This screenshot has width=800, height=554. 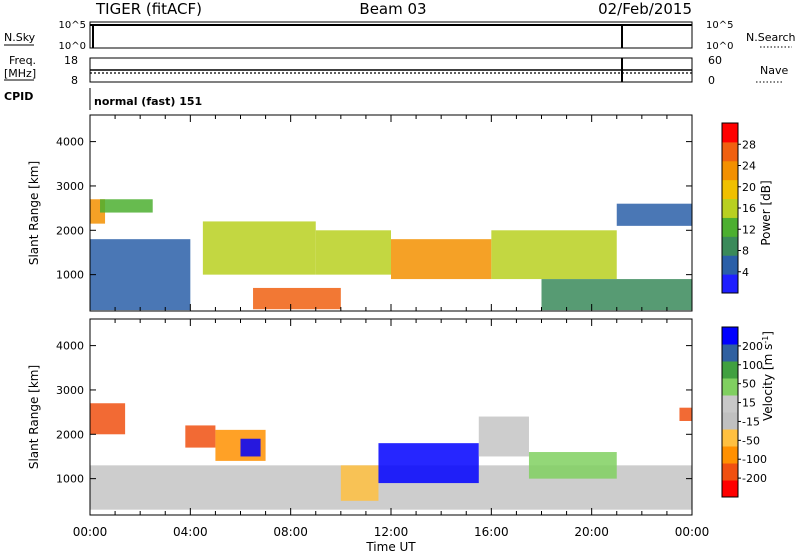 I want to click on power-colorbar: 4 8 12 16 20 24 28, so click(x=738, y=208).